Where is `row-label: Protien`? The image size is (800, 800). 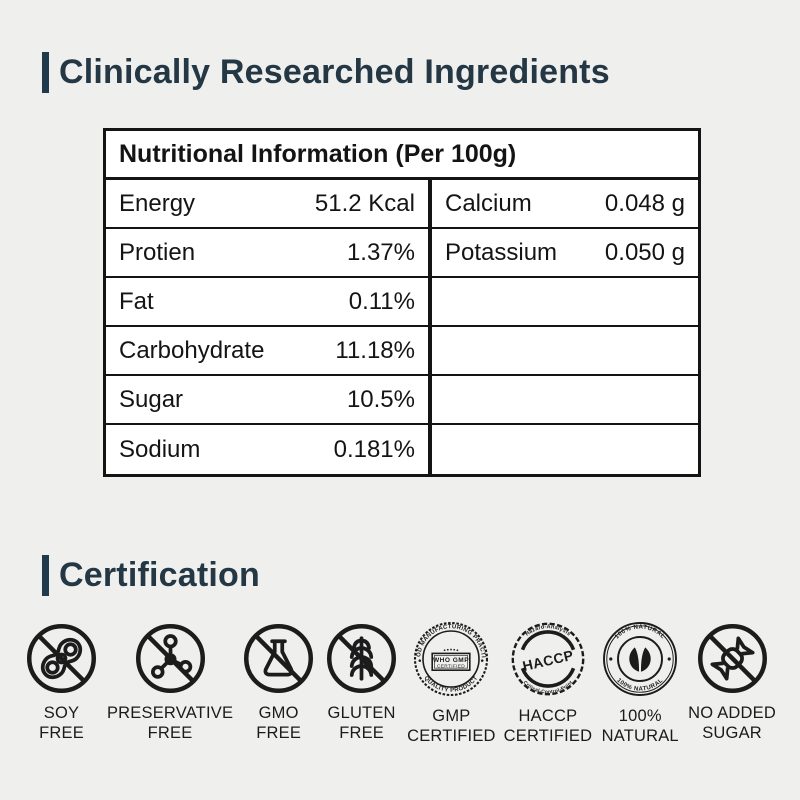
row-label: Protien is located at coordinates (157, 252).